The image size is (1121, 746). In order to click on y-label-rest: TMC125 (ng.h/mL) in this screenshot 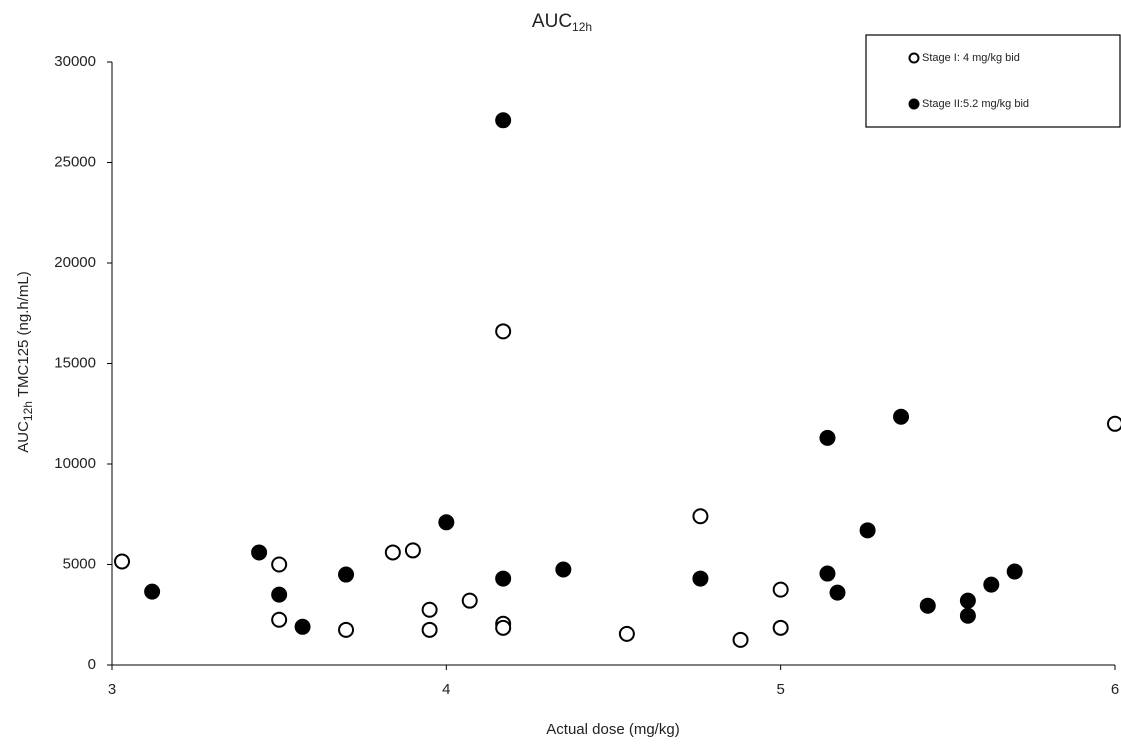, I will do `click(23, 336)`.